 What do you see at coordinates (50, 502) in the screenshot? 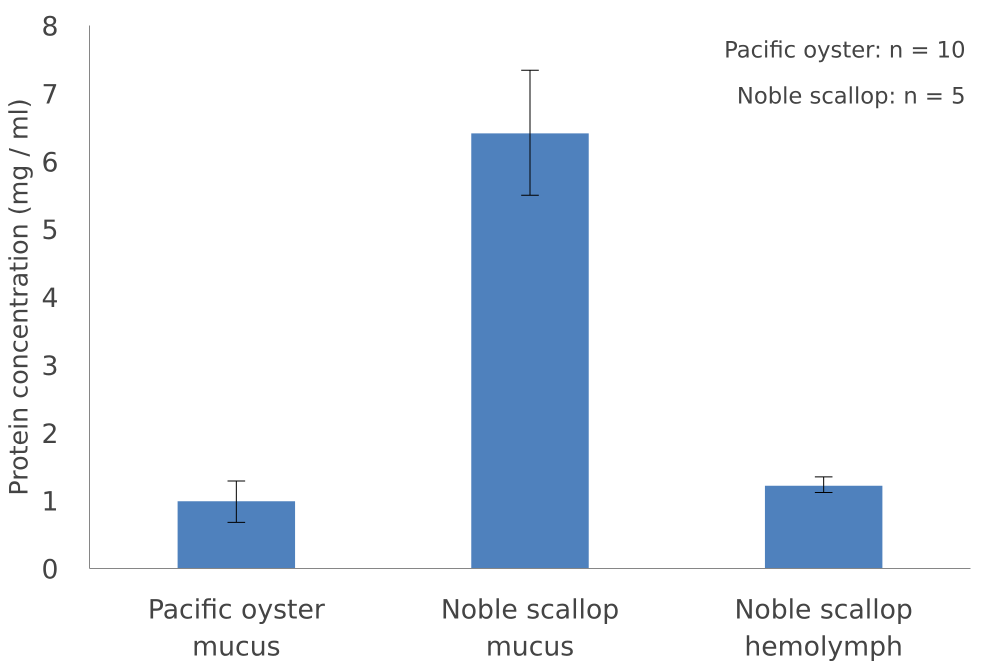
I see `y-tick-label: 1` at bounding box center [50, 502].